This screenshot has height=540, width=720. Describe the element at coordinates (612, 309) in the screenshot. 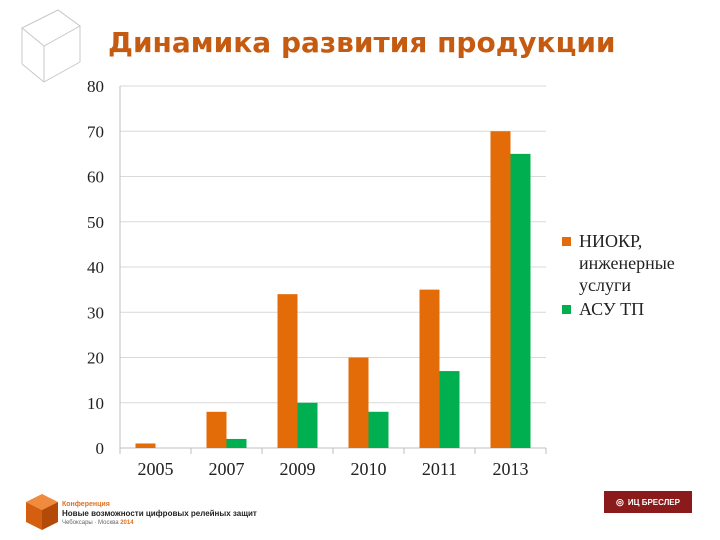

I see `legend-label-asutp: АСУ ТП` at that location.